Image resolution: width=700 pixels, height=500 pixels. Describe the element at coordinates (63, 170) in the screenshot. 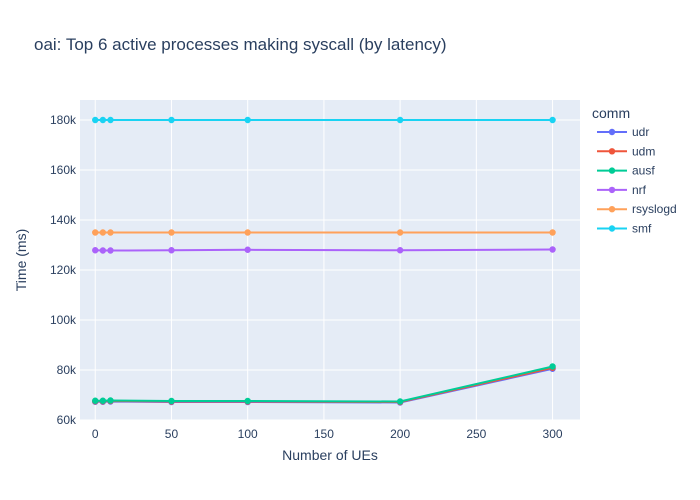

I see `y-tick-label: 160k` at that location.